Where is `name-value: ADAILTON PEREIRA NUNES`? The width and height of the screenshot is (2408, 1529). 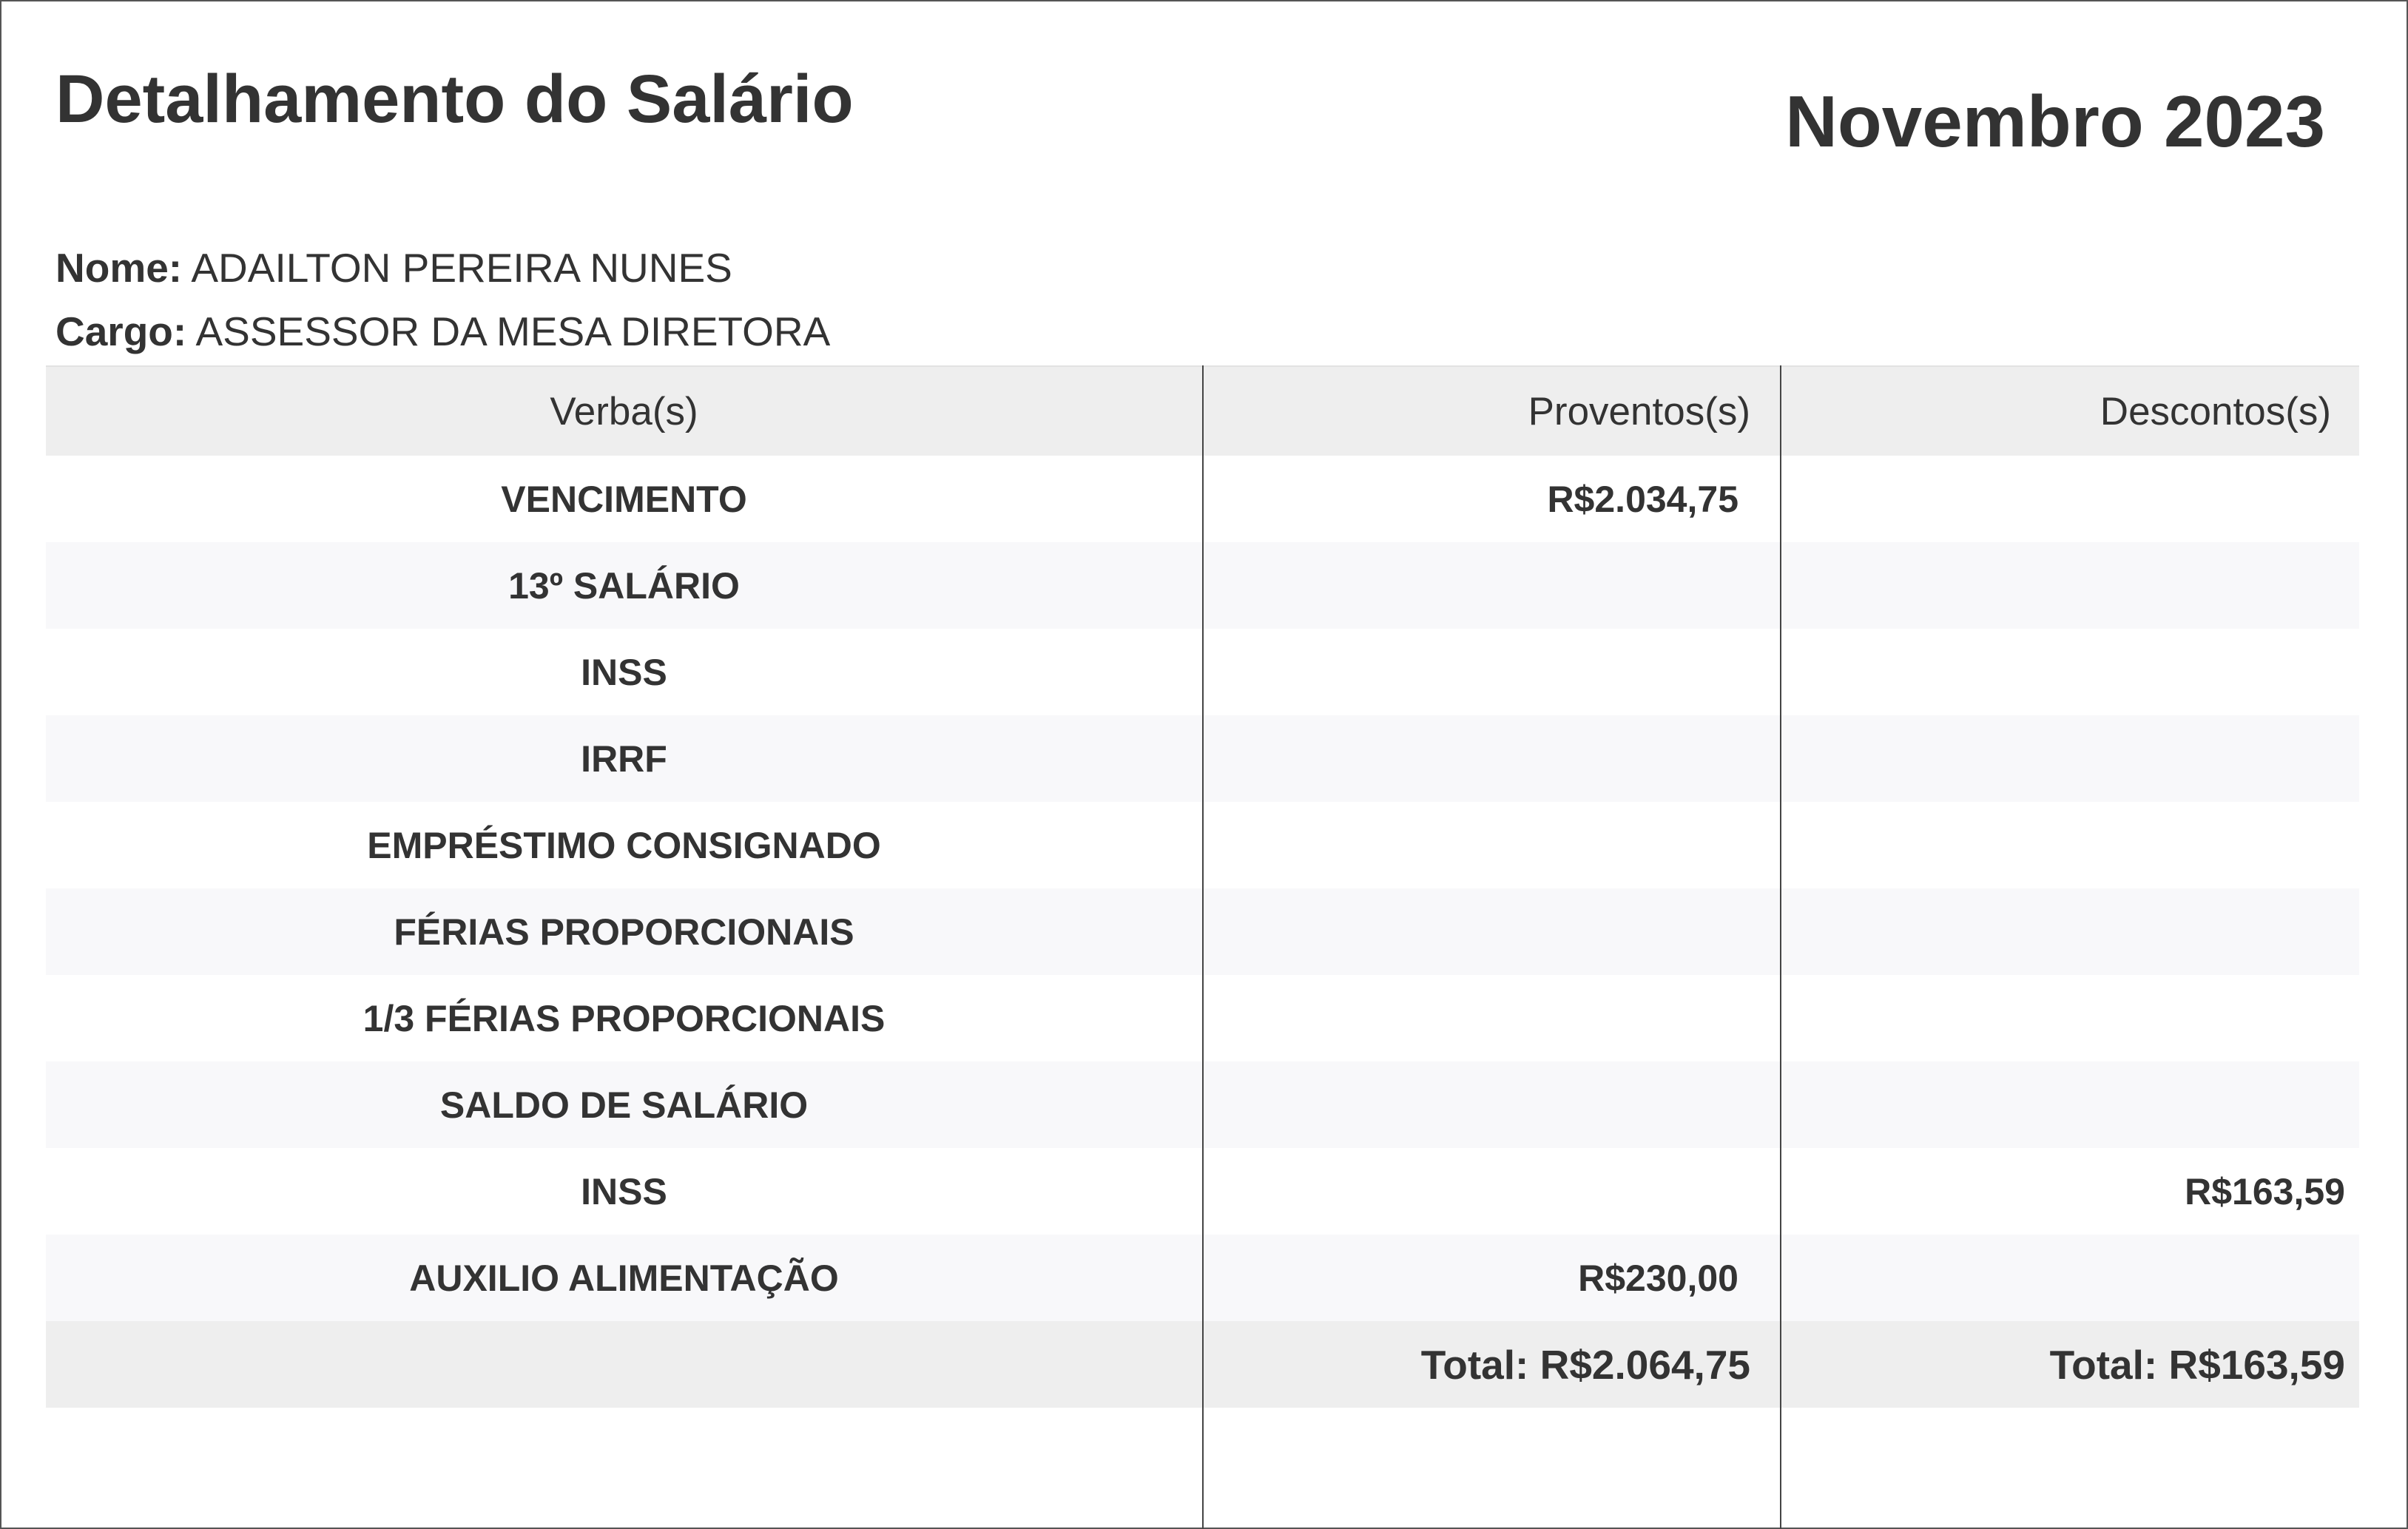 name-value: ADAILTON PEREIRA NUNES is located at coordinates (461, 268).